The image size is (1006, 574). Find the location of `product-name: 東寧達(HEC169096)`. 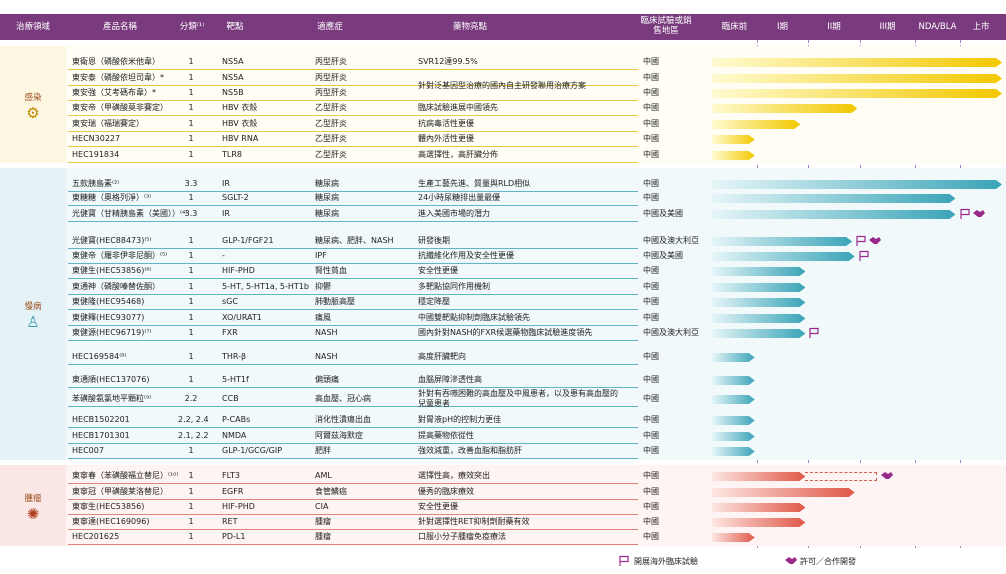

product-name: 東寧達(HEC169096) is located at coordinates (111, 521).